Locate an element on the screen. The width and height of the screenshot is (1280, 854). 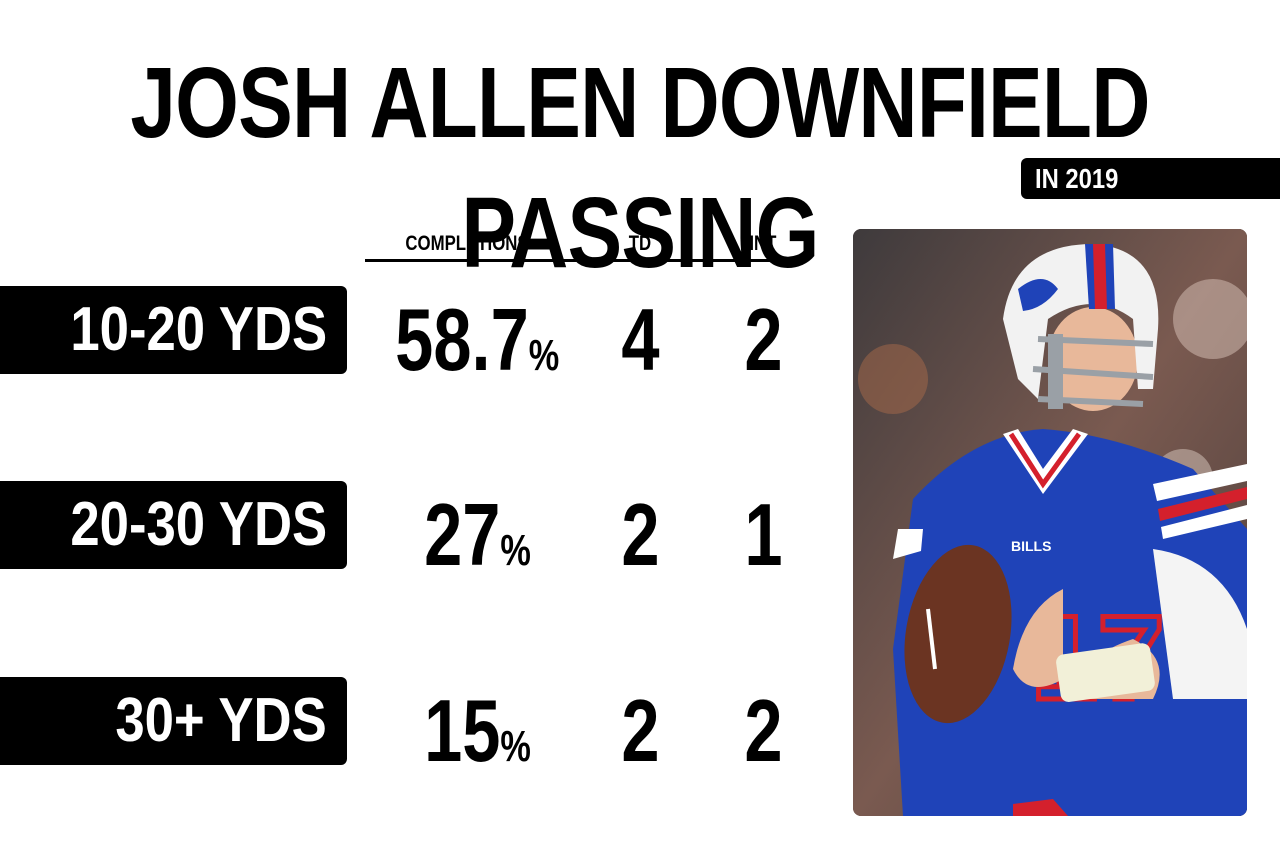
completions-value: 58.7% is located at coordinates (477, 339).